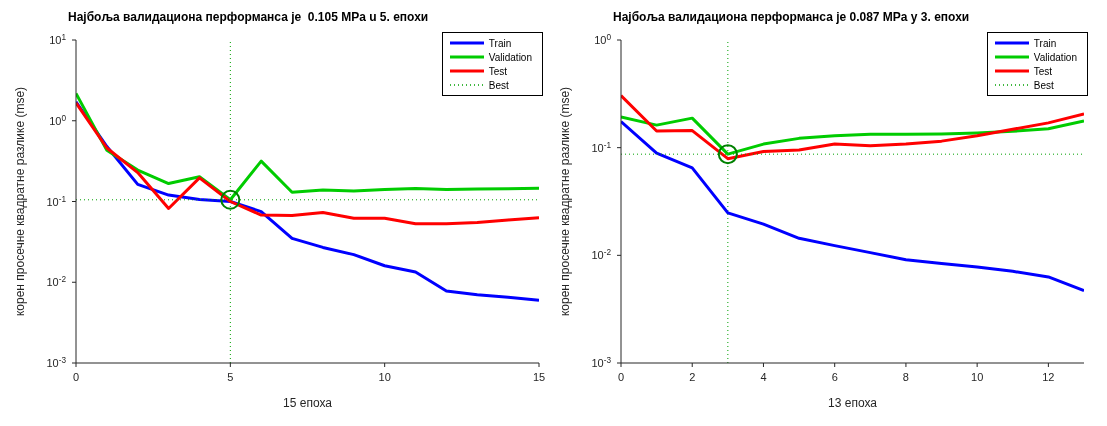  I want to click on x-axis-title: 13 епоха, so click(853, 403).